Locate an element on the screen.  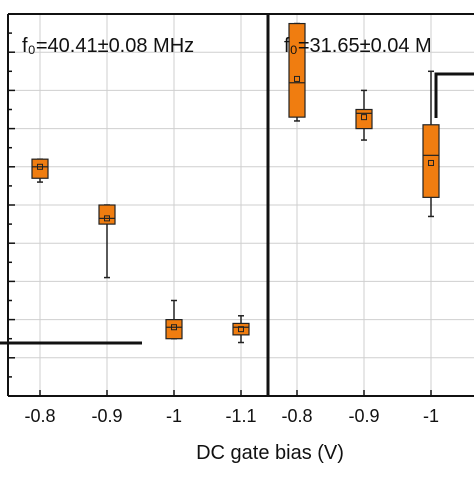
box-2--1 is located at coordinates (431, 144).